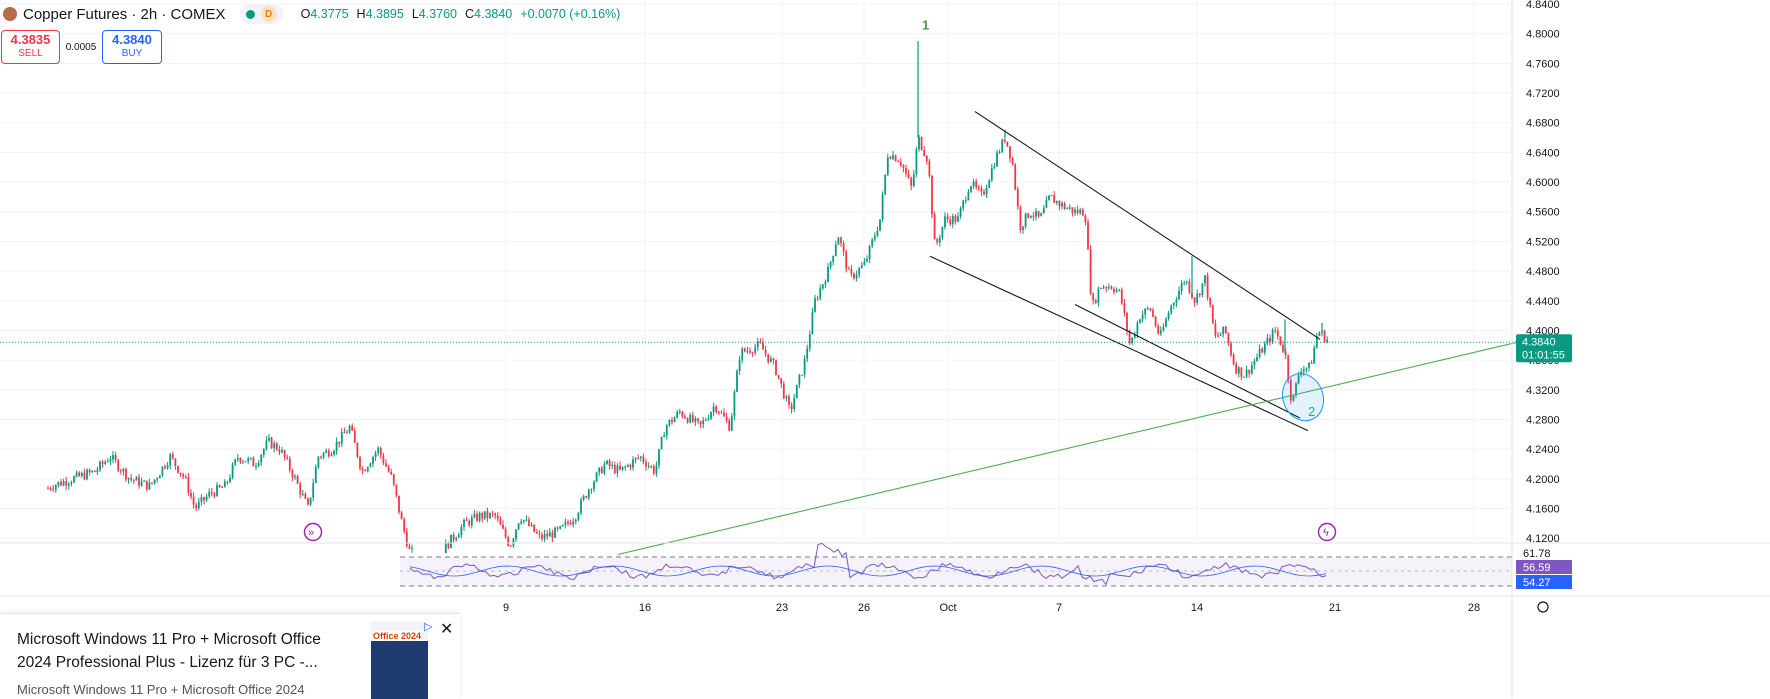 The width and height of the screenshot is (1770, 699). I want to click on buy-button: 4.3840 BUY, so click(132, 47).